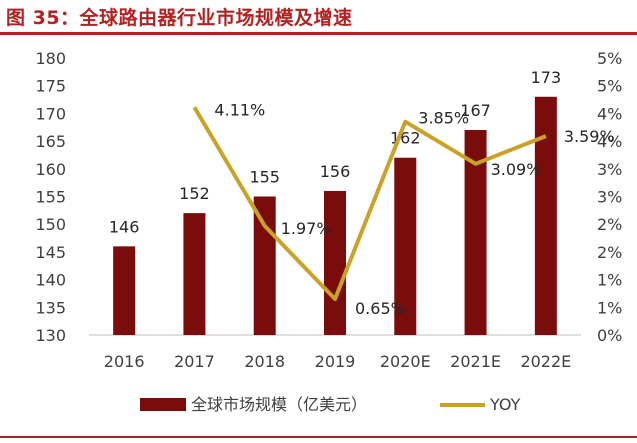  What do you see at coordinates (239, 109) in the screenshot?
I see `yoy-data-label: 4.11%` at bounding box center [239, 109].